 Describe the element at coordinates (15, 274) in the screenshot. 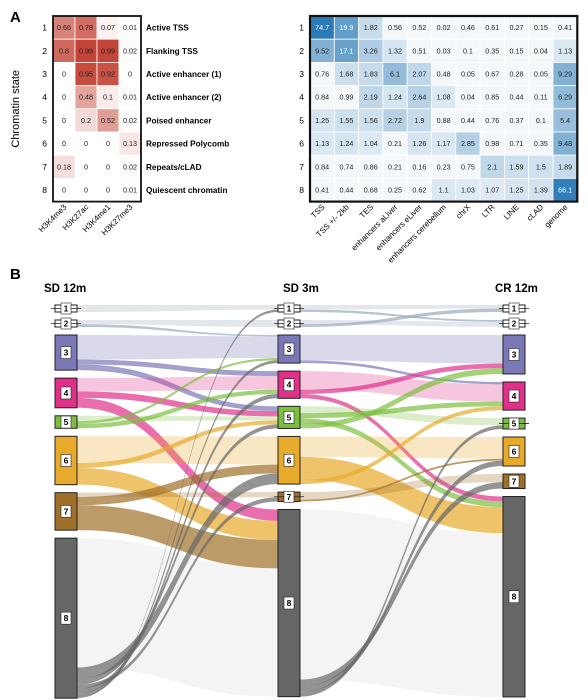

I see `panel-b-letter: B` at that location.